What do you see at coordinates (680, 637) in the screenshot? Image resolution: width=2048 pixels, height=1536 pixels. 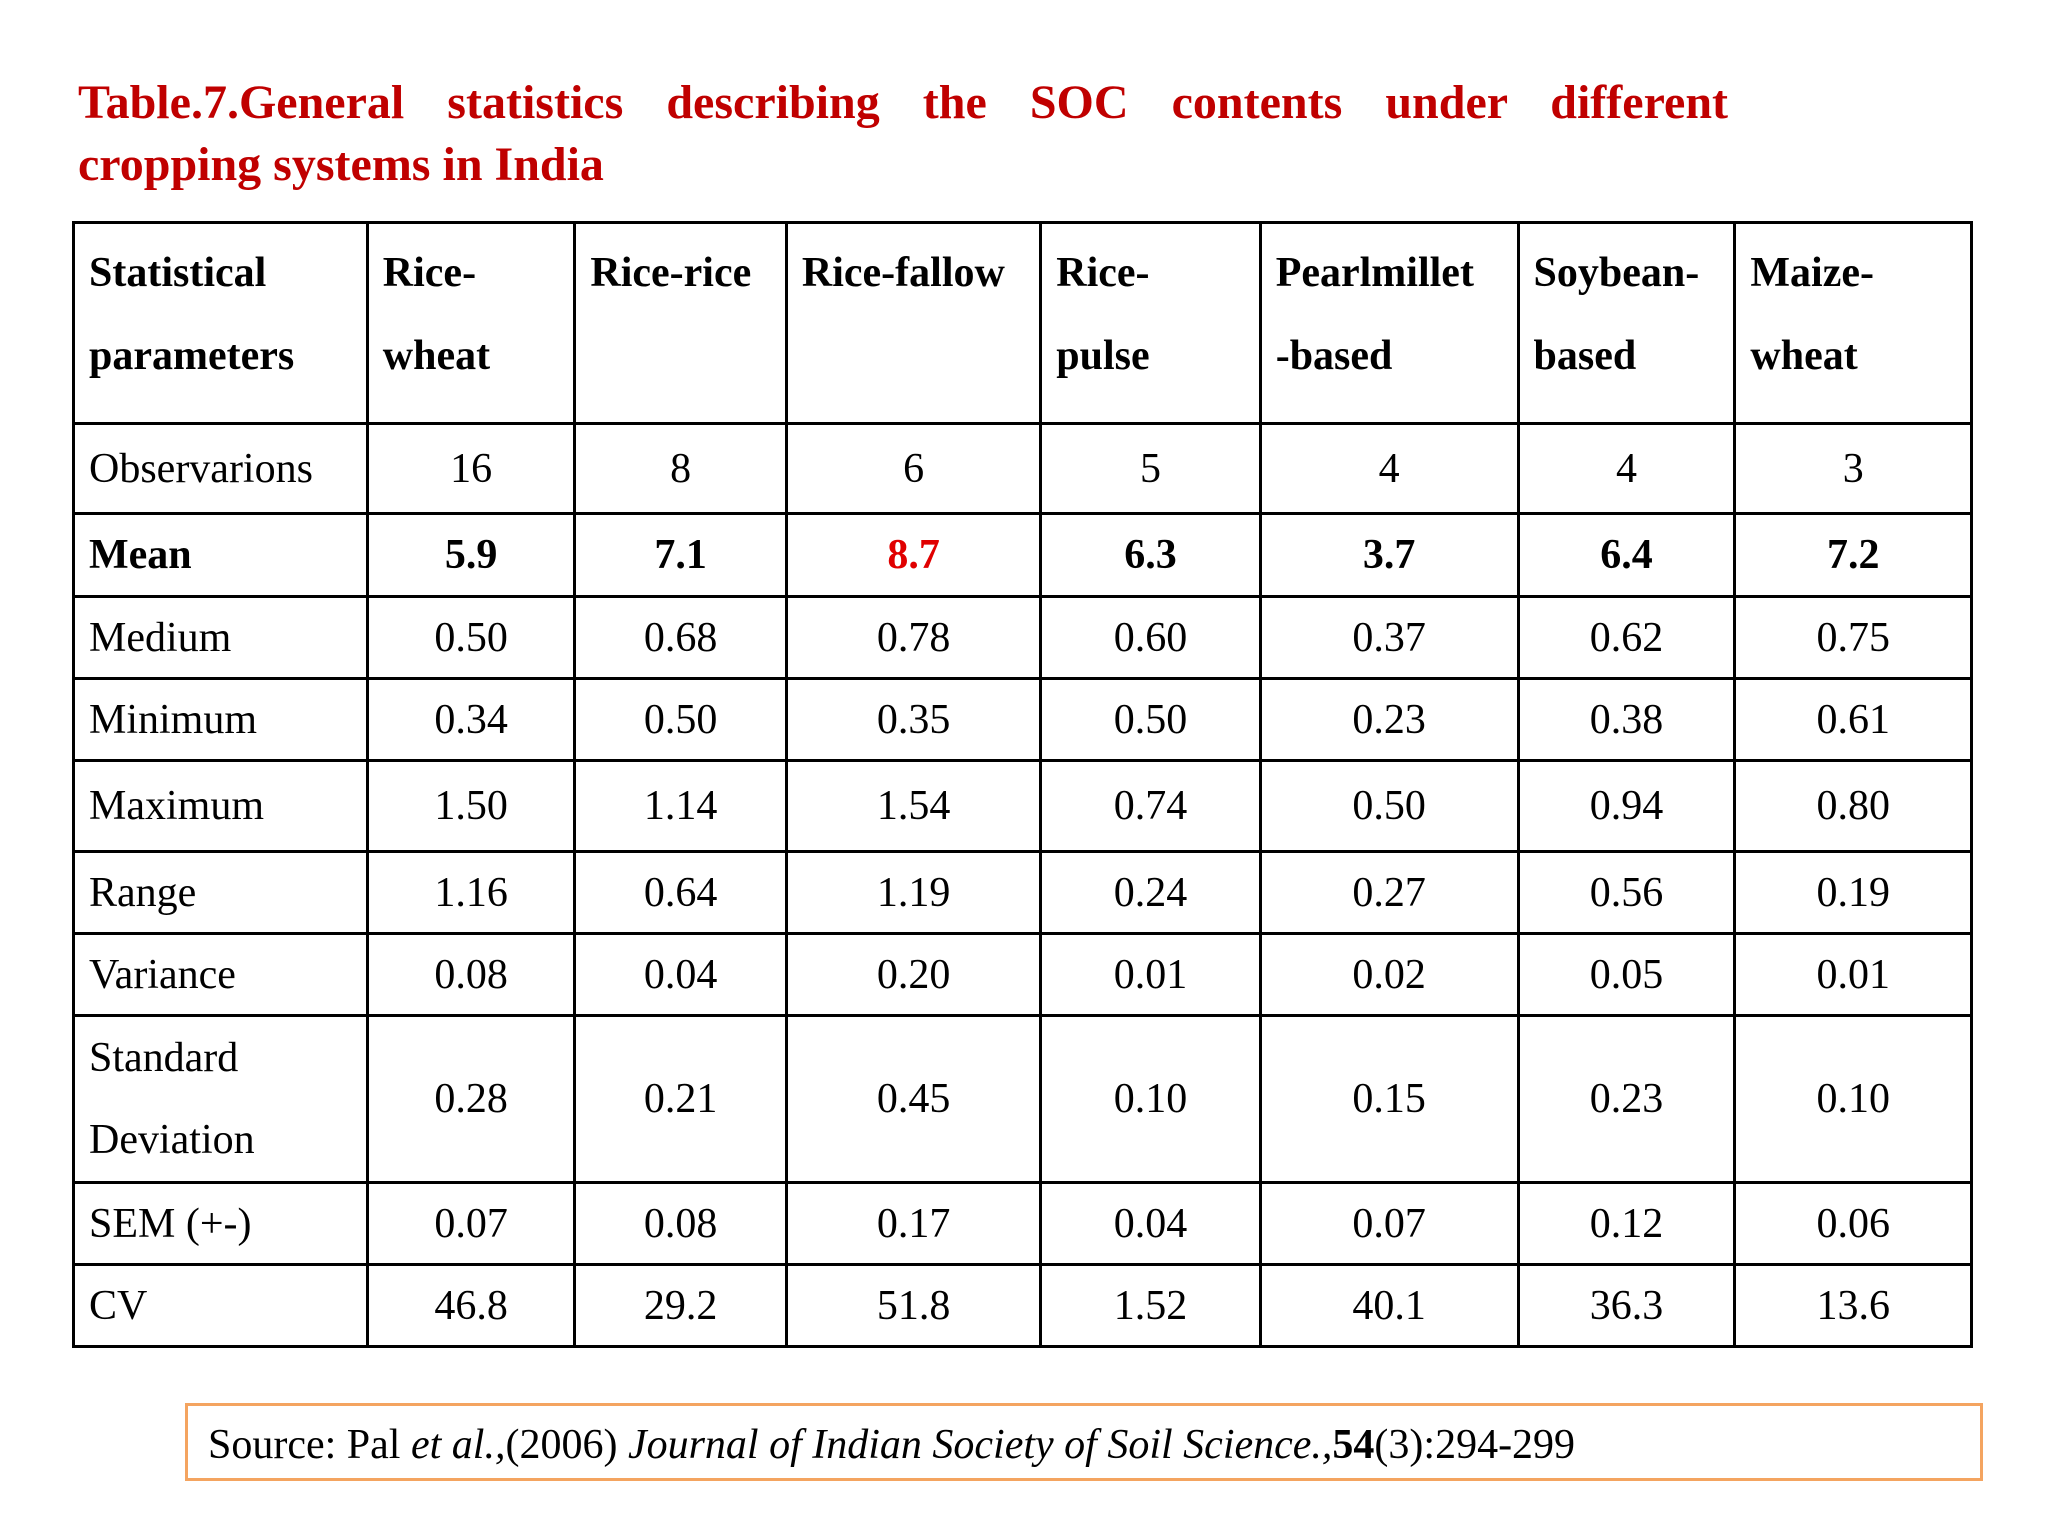 I see `table-cell: 0.68` at bounding box center [680, 637].